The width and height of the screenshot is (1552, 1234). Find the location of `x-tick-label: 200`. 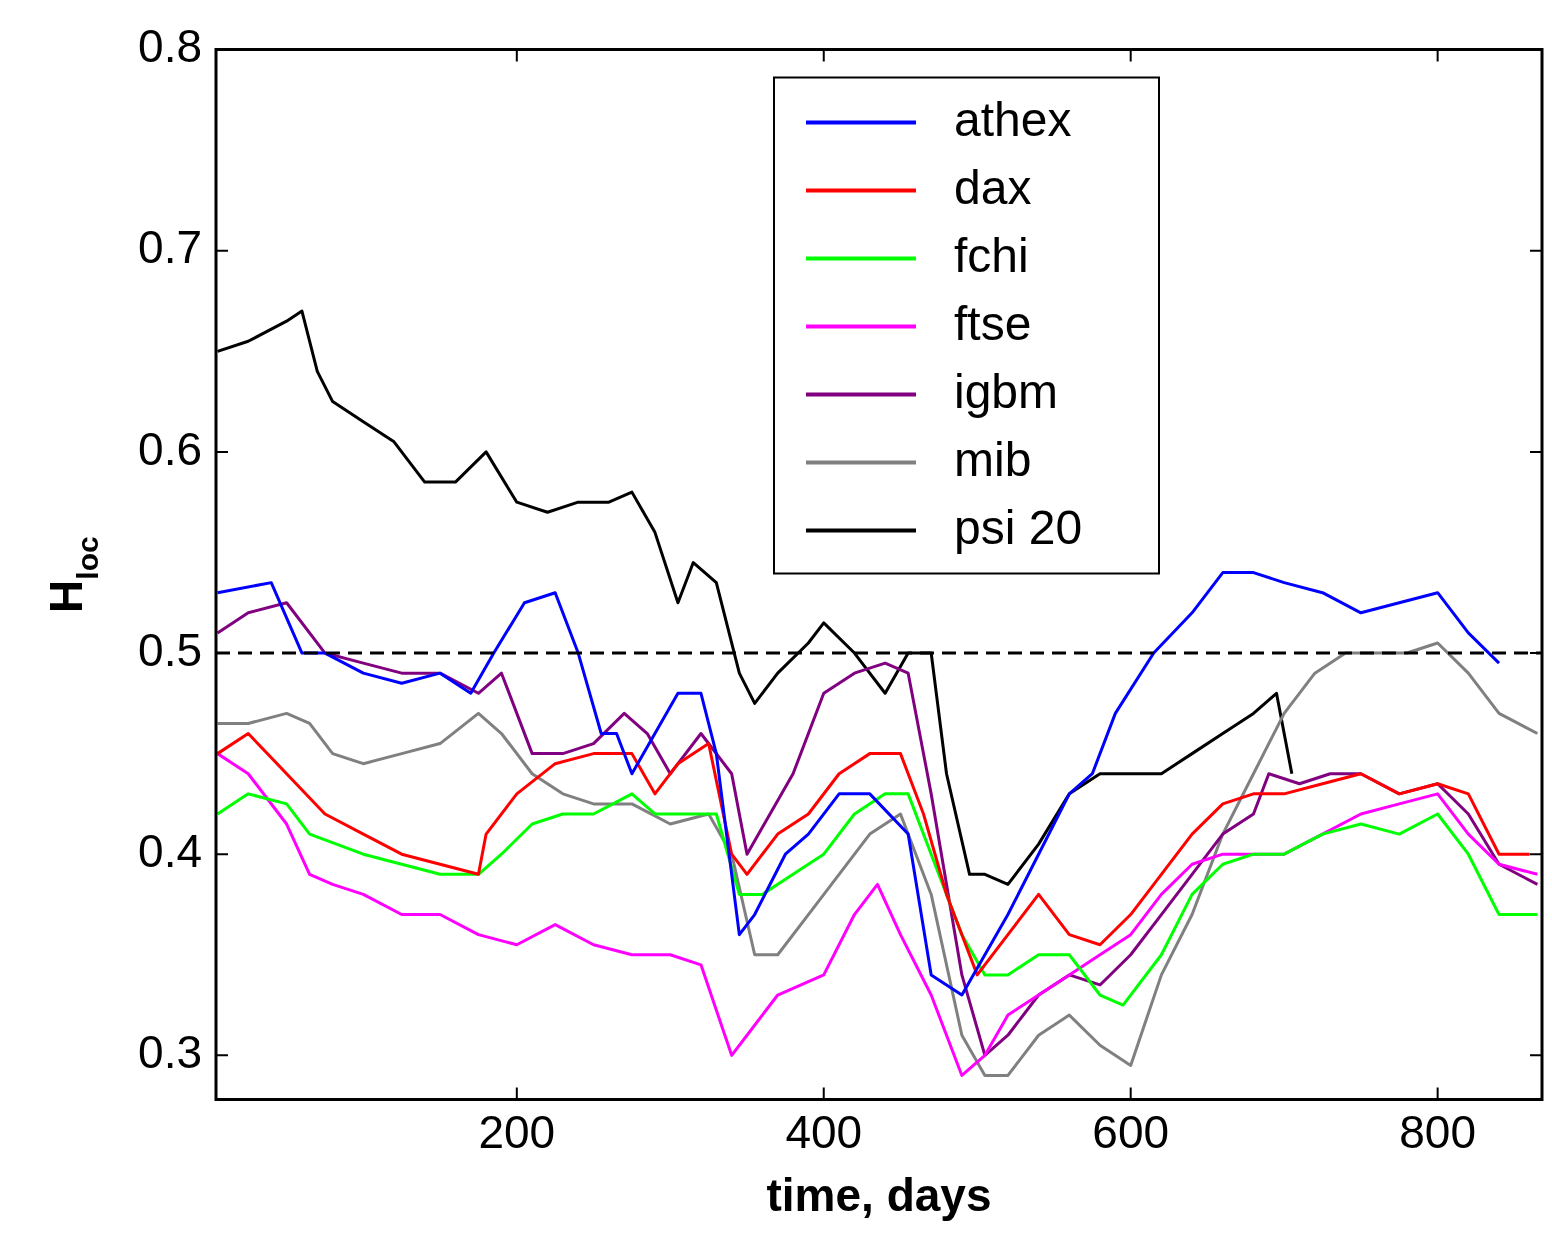

x-tick-label: 200 is located at coordinates (517, 1131).